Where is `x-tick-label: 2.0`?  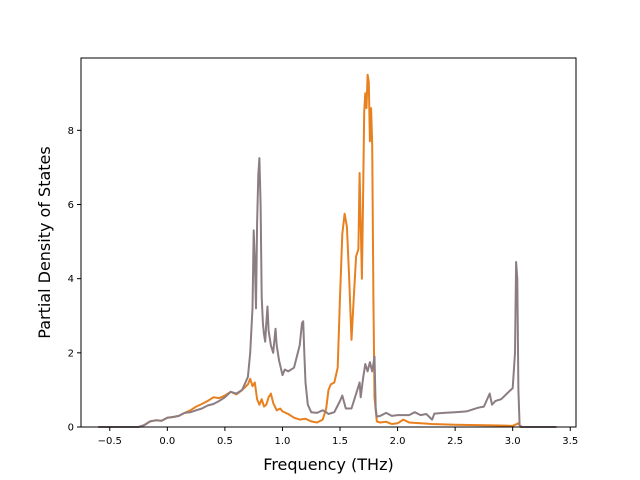 x-tick-label: 2.0 is located at coordinates (398, 441).